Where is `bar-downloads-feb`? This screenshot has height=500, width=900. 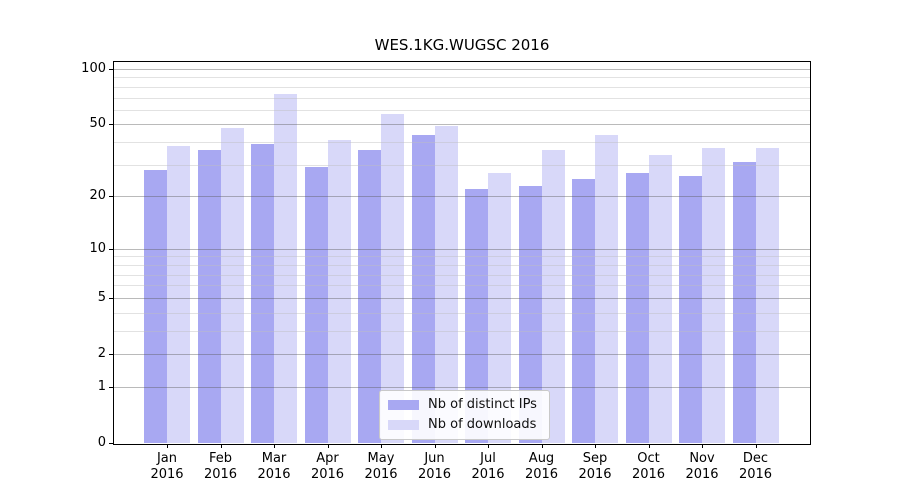 bar-downloads-feb is located at coordinates (232, 285).